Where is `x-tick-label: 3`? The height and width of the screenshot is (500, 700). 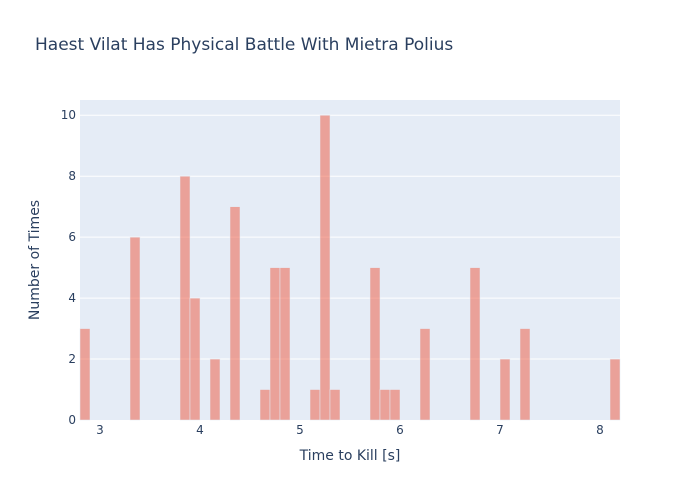 x-tick-label: 3 is located at coordinates (100, 430).